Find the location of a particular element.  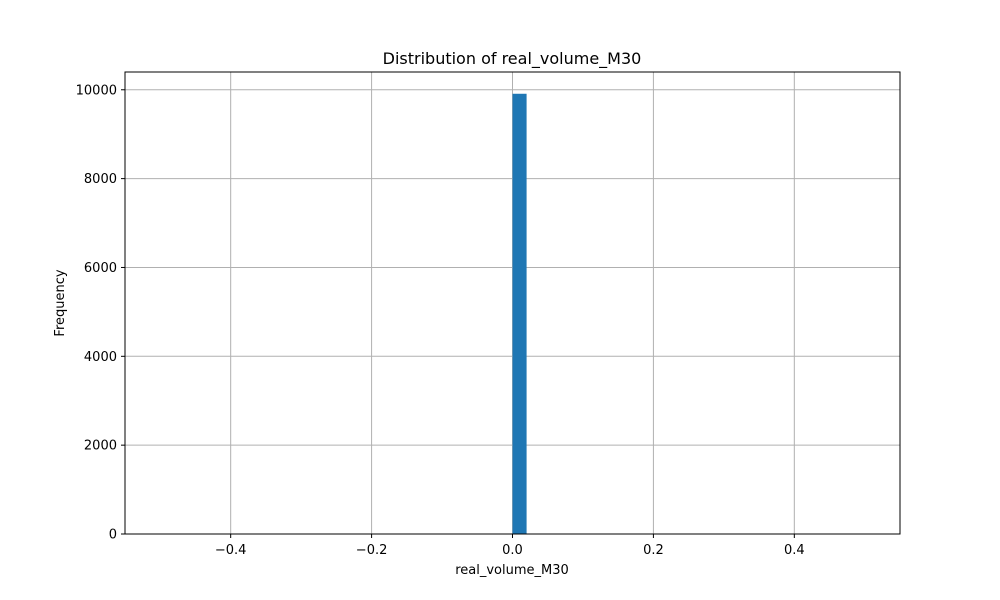

x-tick-label: −0.2 is located at coordinates (372, 550).